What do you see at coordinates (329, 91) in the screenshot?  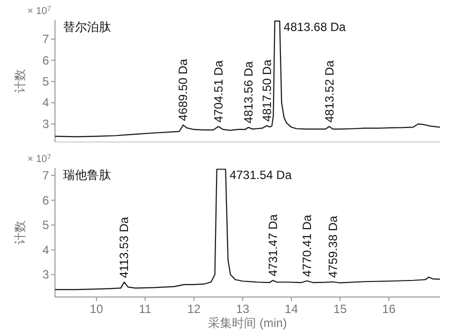 I see `annotation: 4813.52 Da` at bounding box center [329, 91].